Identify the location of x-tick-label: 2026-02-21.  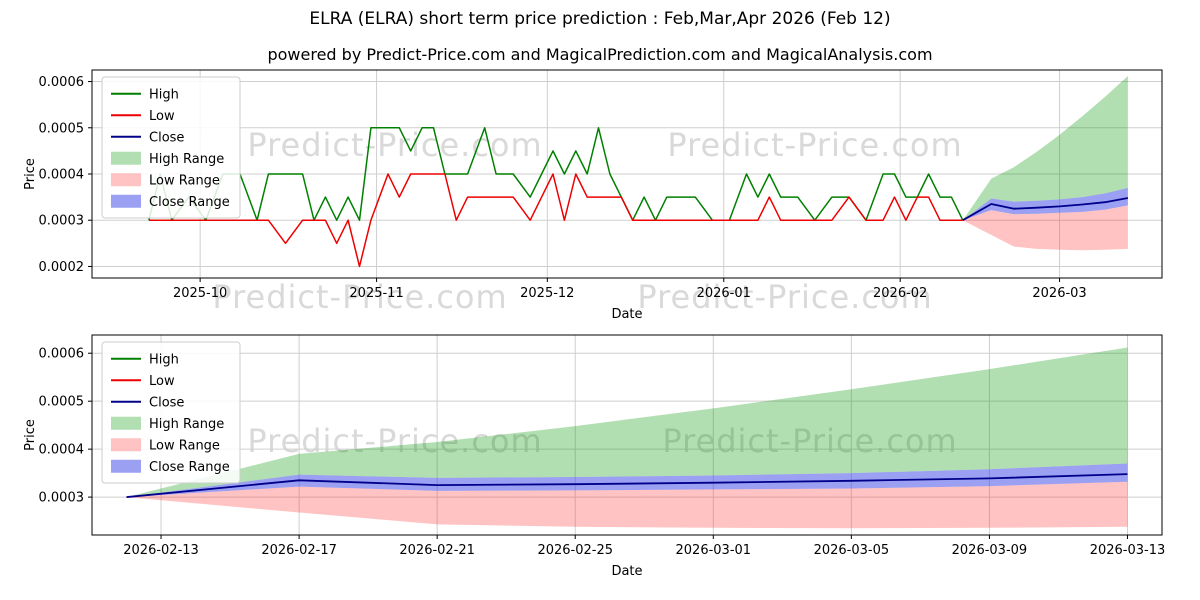
(437, 550).